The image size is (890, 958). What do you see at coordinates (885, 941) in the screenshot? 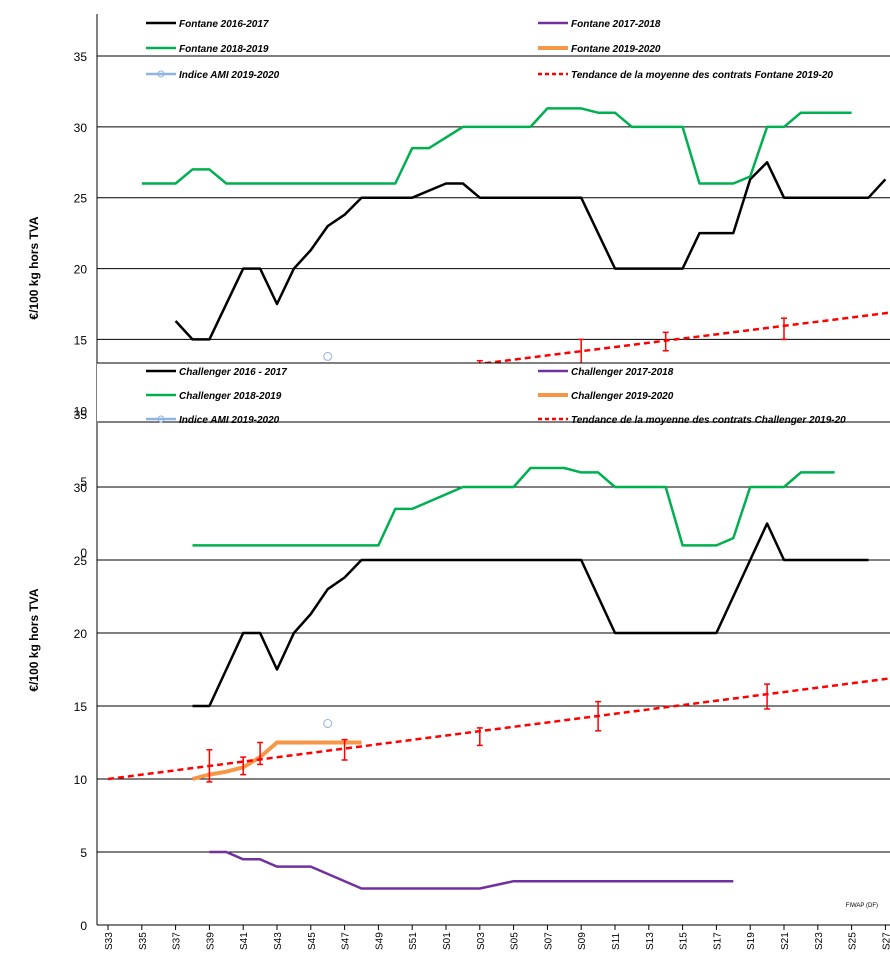
I see `x-tick-label: S27` at bounding box center [885, 941].